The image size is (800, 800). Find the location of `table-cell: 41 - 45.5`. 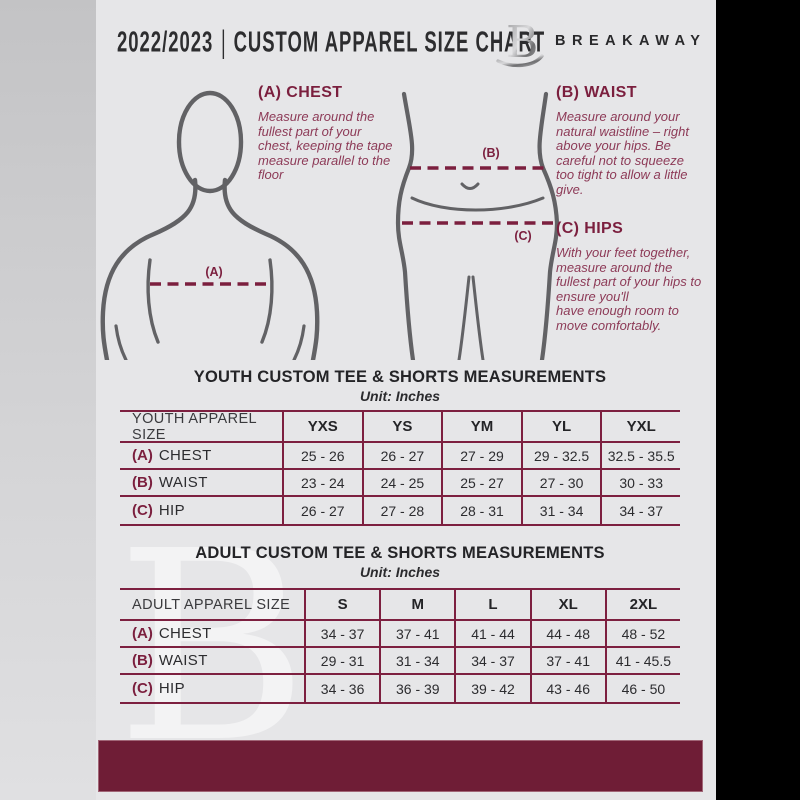

table-cell: 41 - 45.5 is located at coordinates (642, 661).